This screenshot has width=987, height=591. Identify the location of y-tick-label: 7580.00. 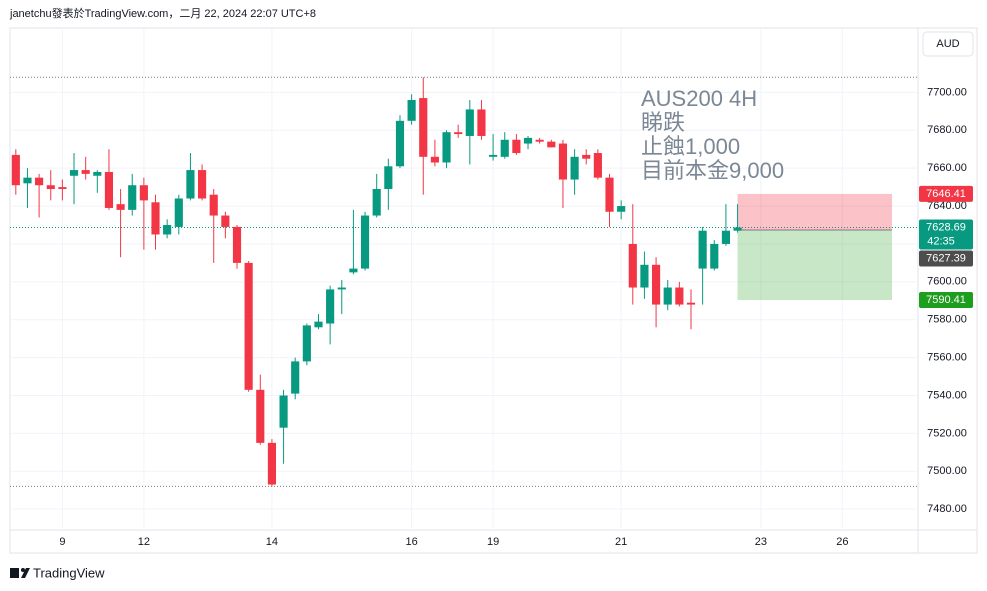
(947, 320).